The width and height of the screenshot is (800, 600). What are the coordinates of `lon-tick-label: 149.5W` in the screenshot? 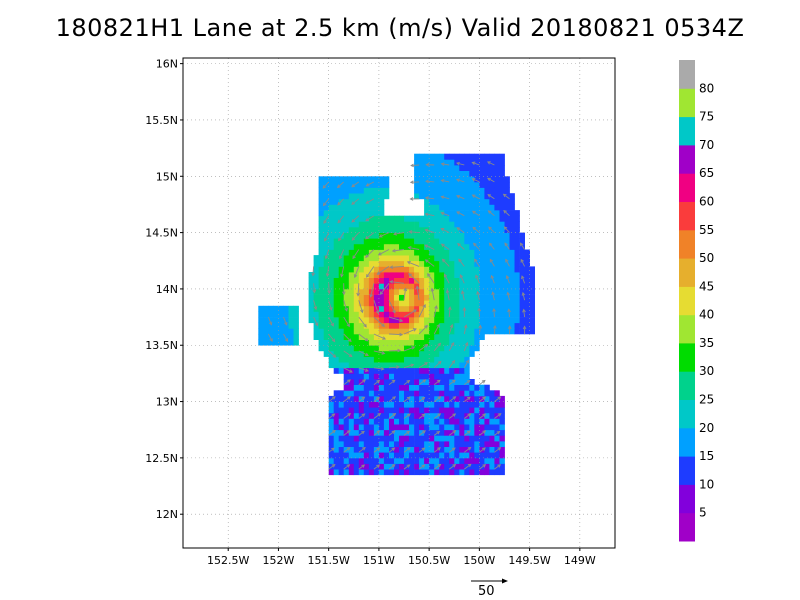 It's located at (529, 560).